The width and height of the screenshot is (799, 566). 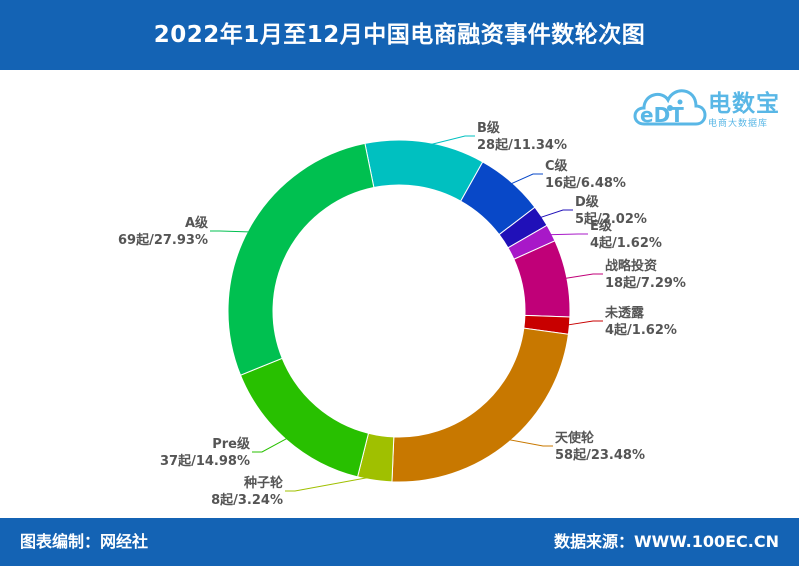 I want to click on footer-source: 数据来源：WWW.100EC.CN, so click(x=666, y=541).